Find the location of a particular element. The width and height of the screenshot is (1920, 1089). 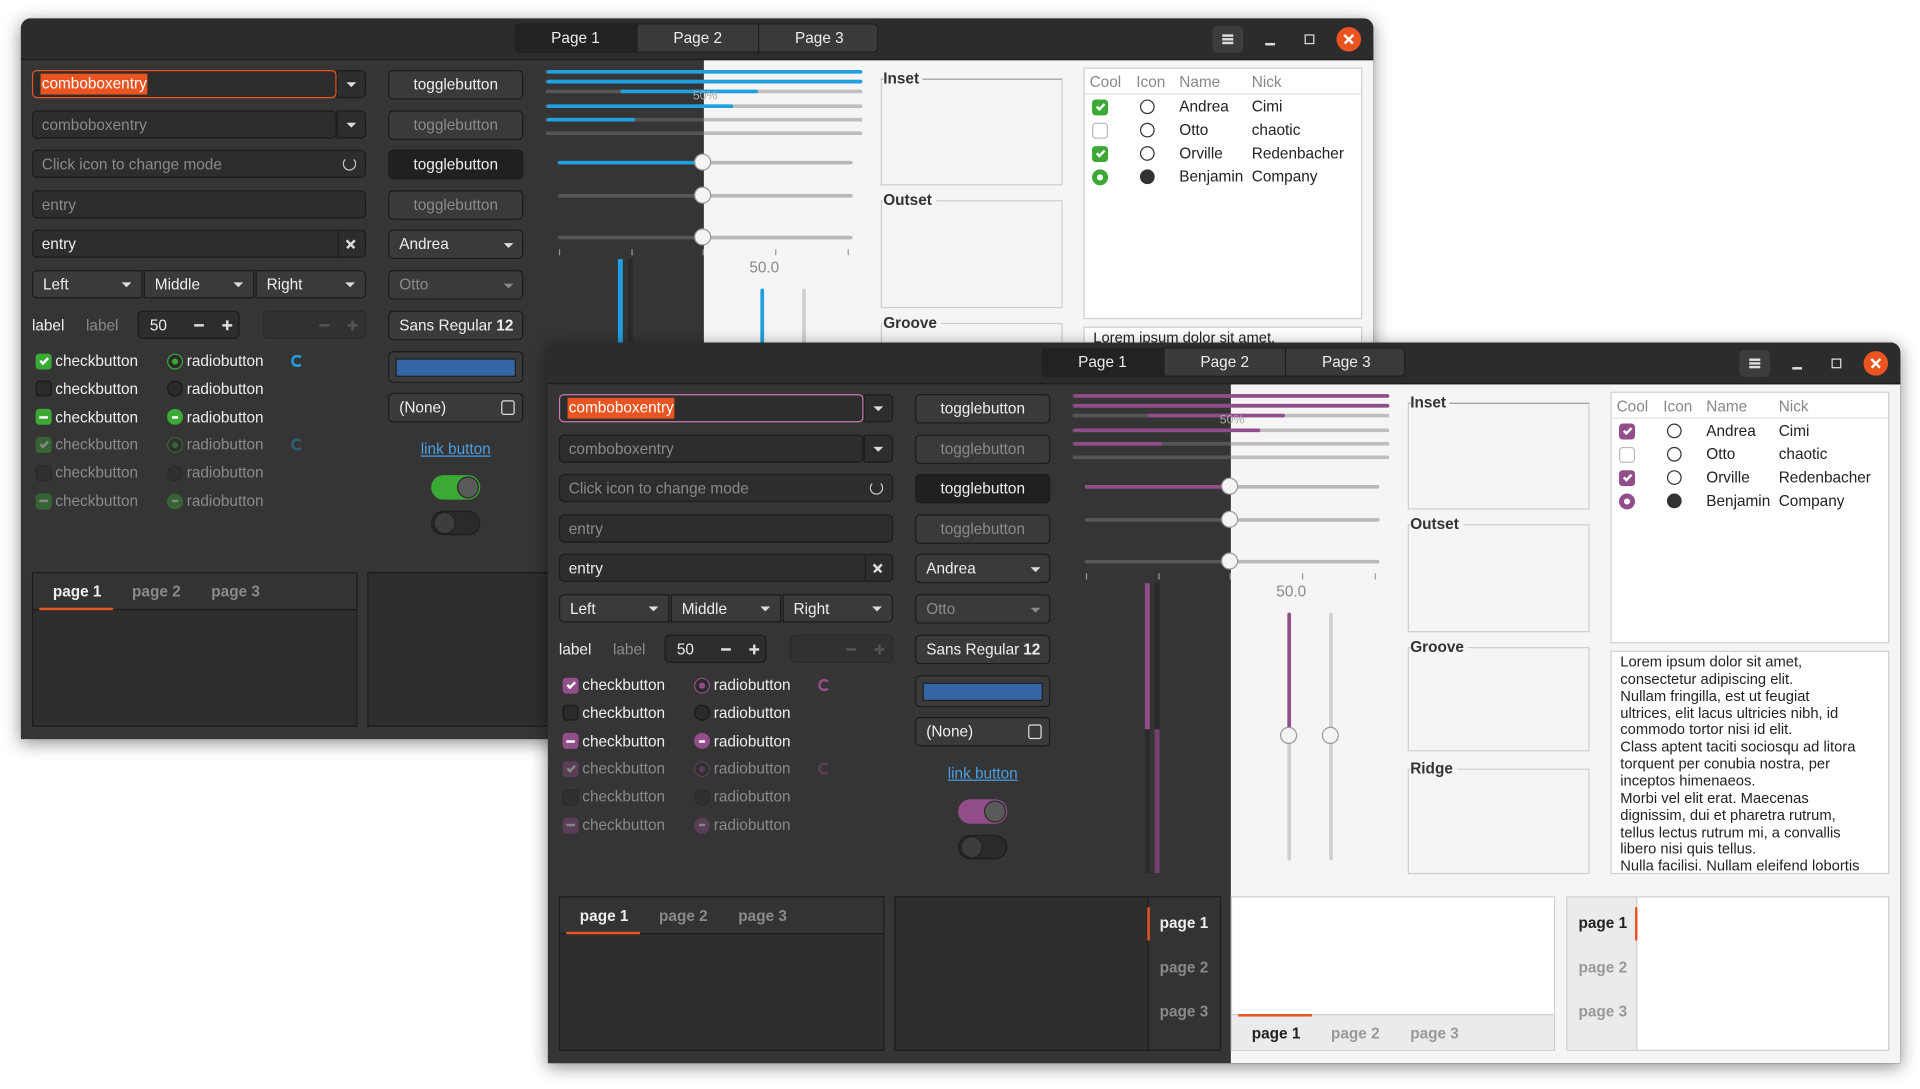

tree-radio is located at coordinates (1627, 500).